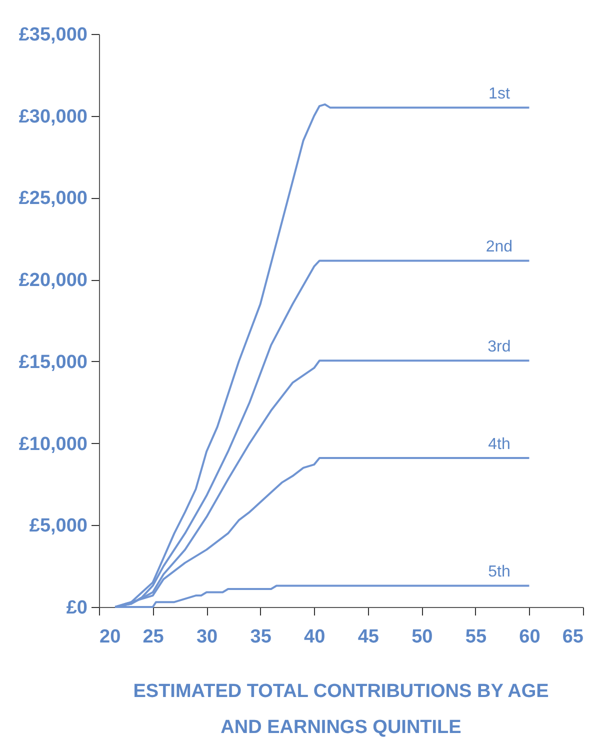  Describe the element at coordinates (315, 637) in the screenshot. I see `x-tick-label: 40` at that location.